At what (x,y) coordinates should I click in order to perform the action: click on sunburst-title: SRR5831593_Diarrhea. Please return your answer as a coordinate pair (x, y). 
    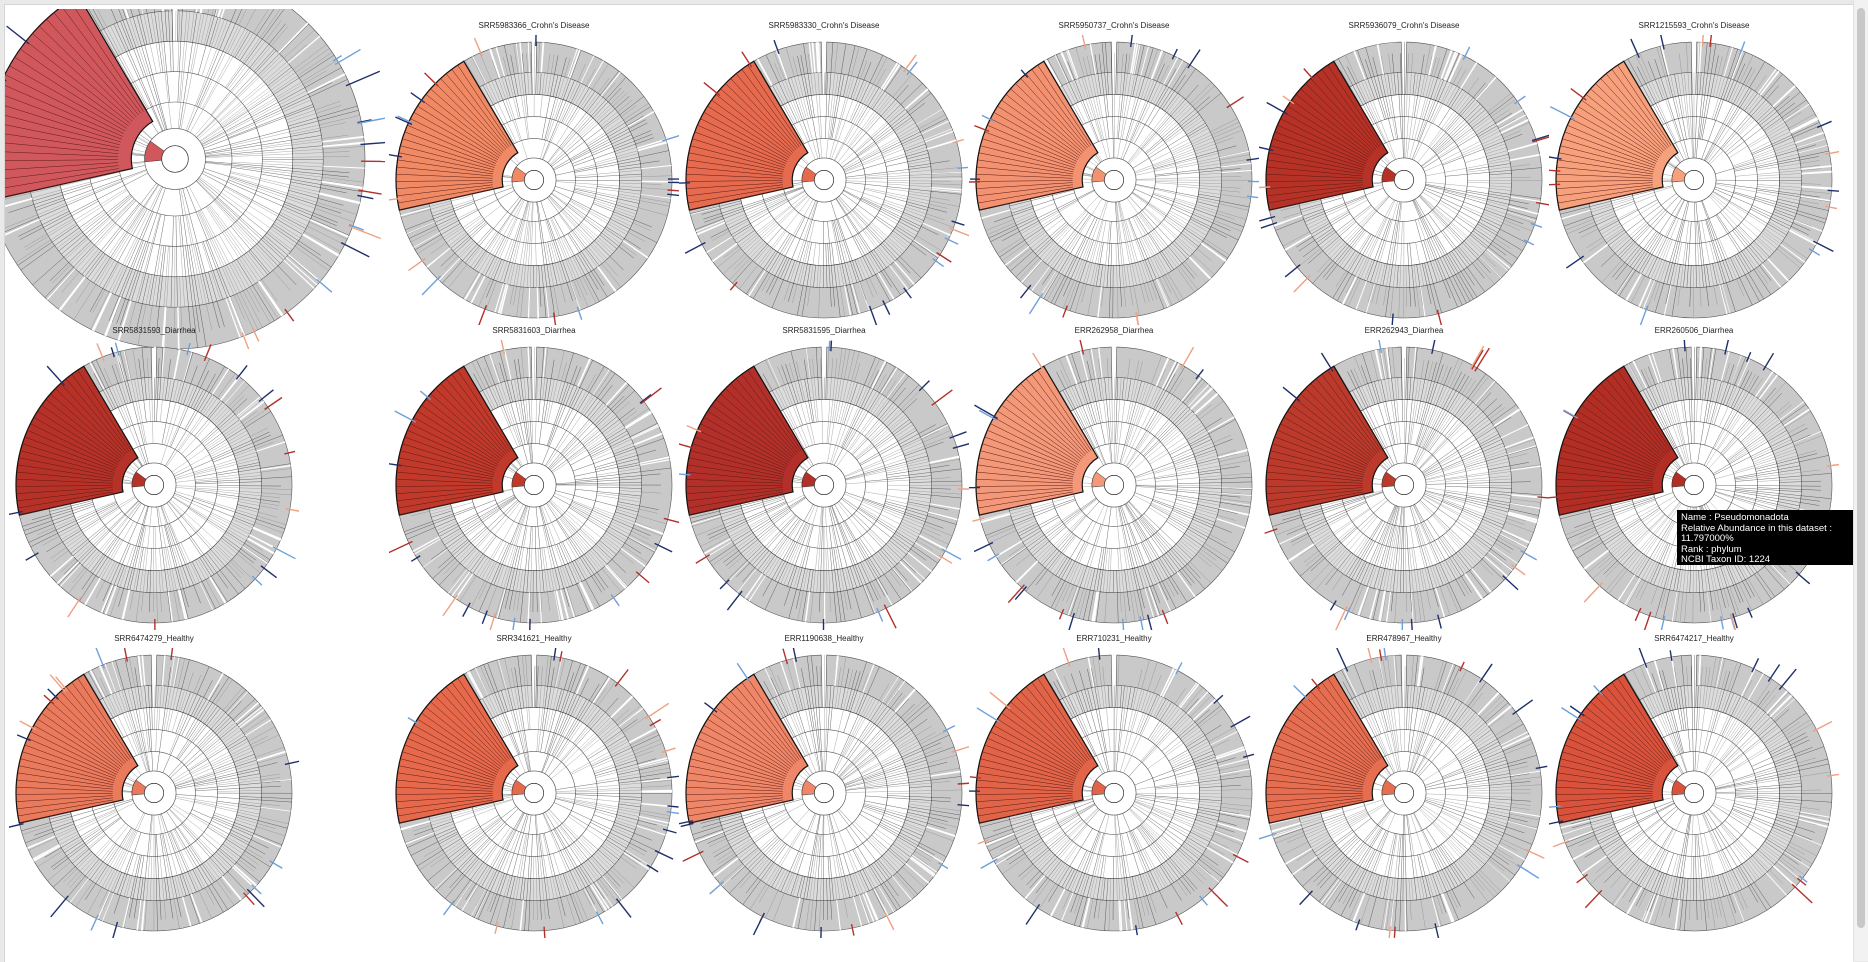
    Looking at the image, I should click on (154, 330).